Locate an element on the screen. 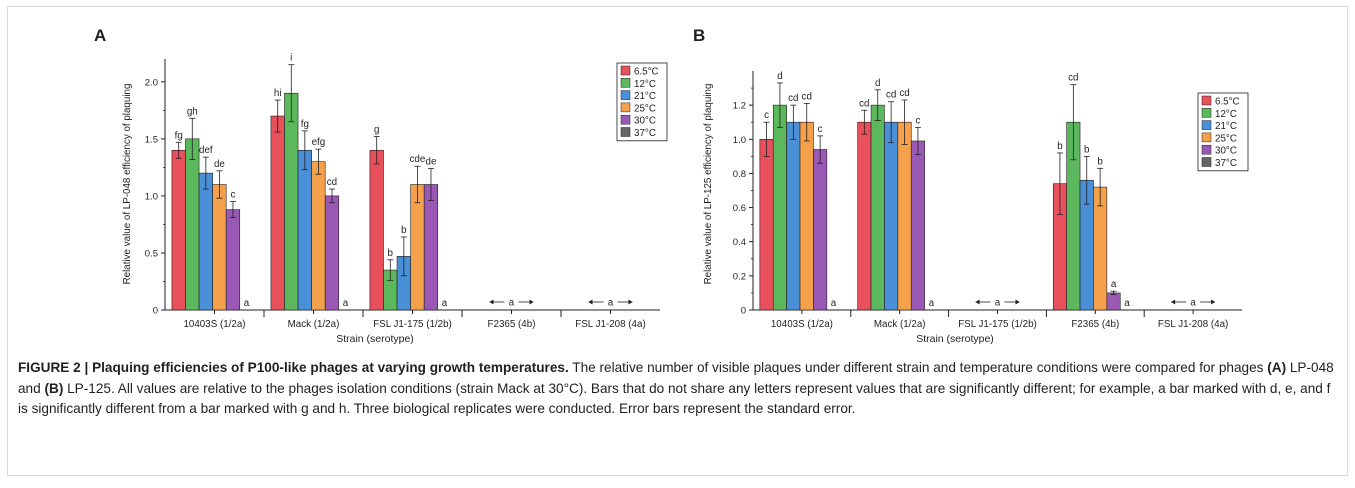 The height and width of the screenshot is (488, 1355). significance-letter: hi is located at coordinates (278, 93).